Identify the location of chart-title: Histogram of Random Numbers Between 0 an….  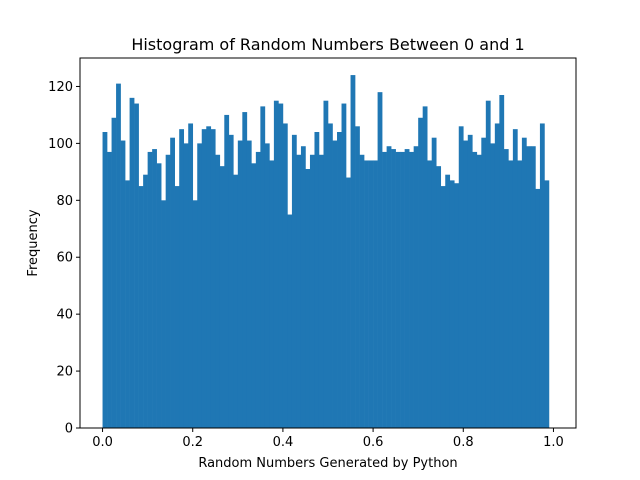
(327, 44).